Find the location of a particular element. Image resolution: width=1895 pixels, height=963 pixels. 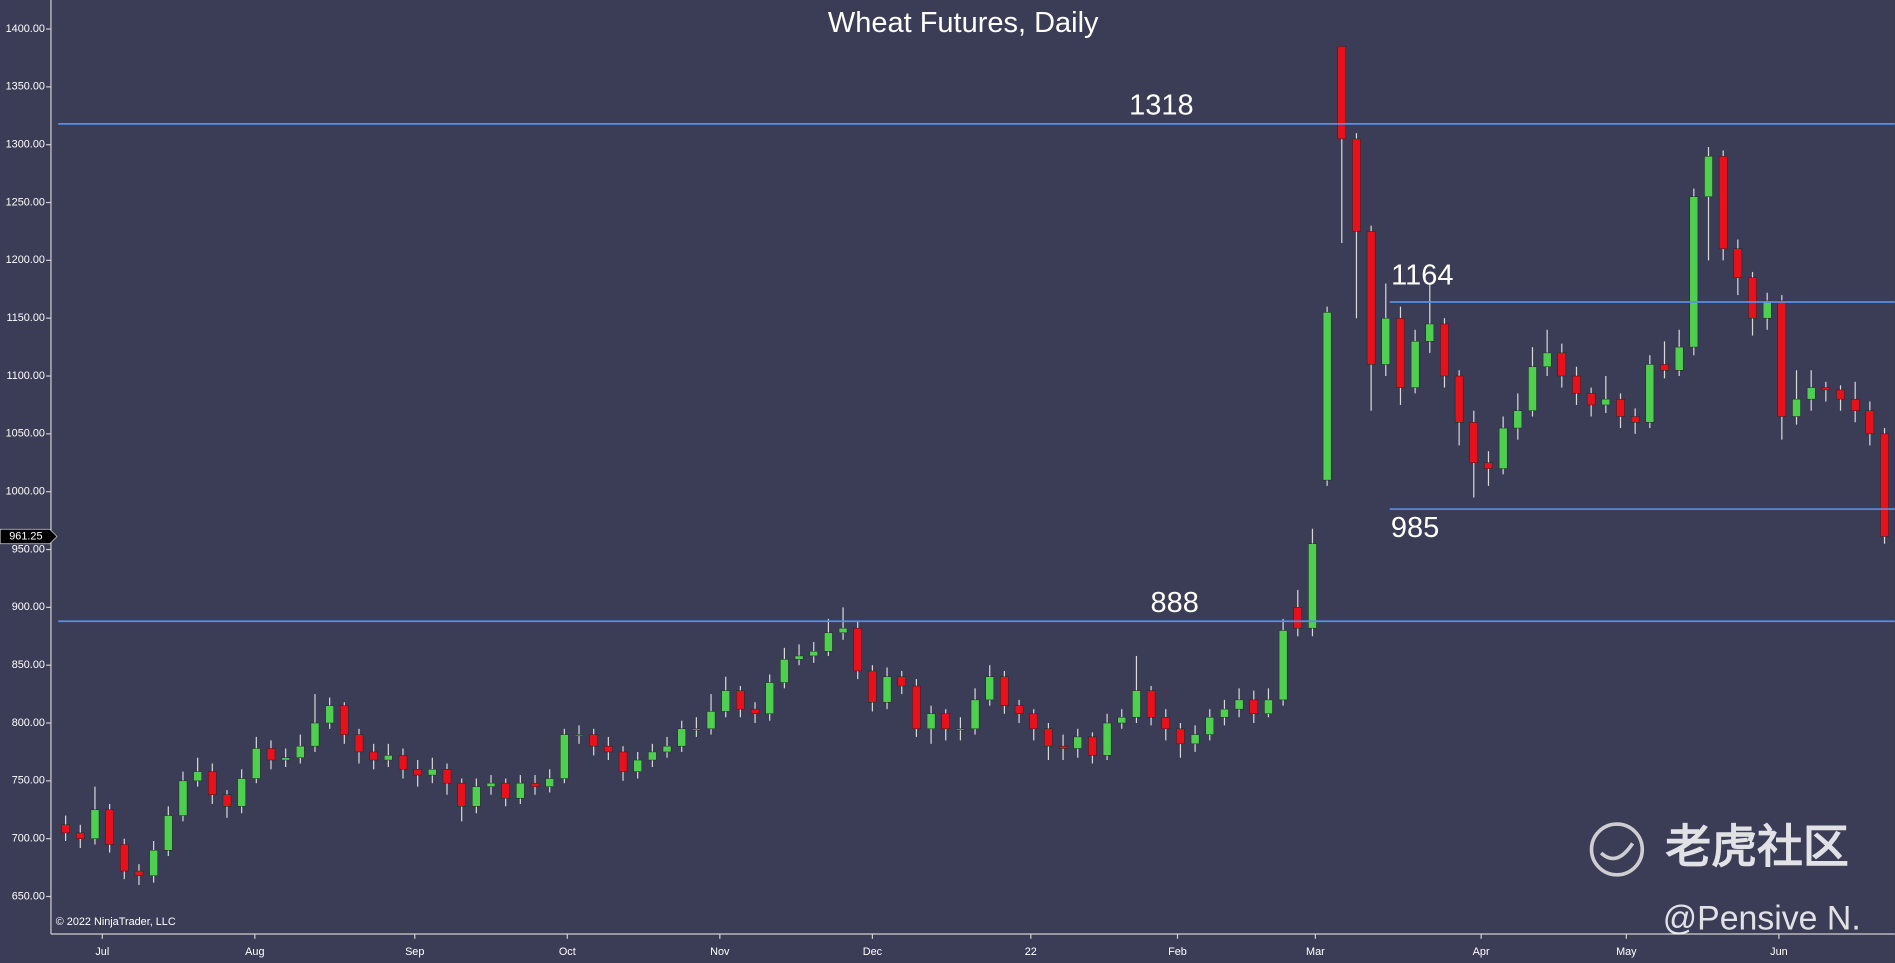

last-price-tag is located at coordinates (29, 536).